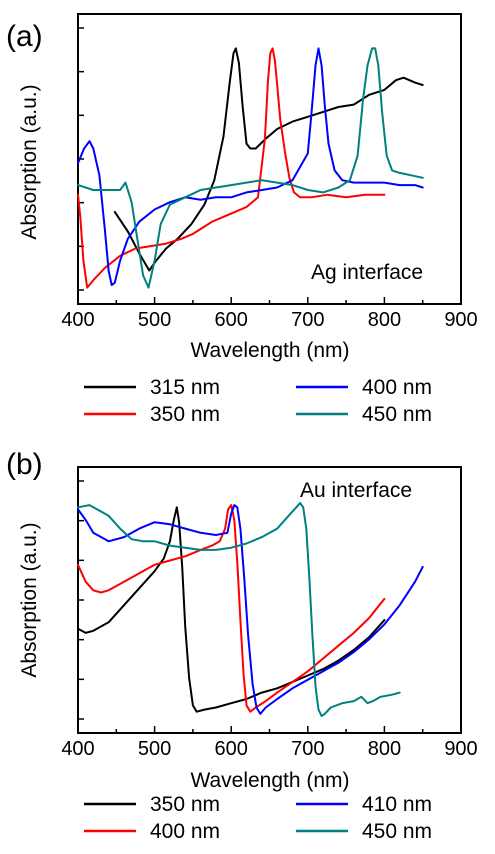 This screenshot has height=854, width=495. Describe the element at coordinates (185, 387) in the screenshot. I see `legend-label: 315 nm` at that location.